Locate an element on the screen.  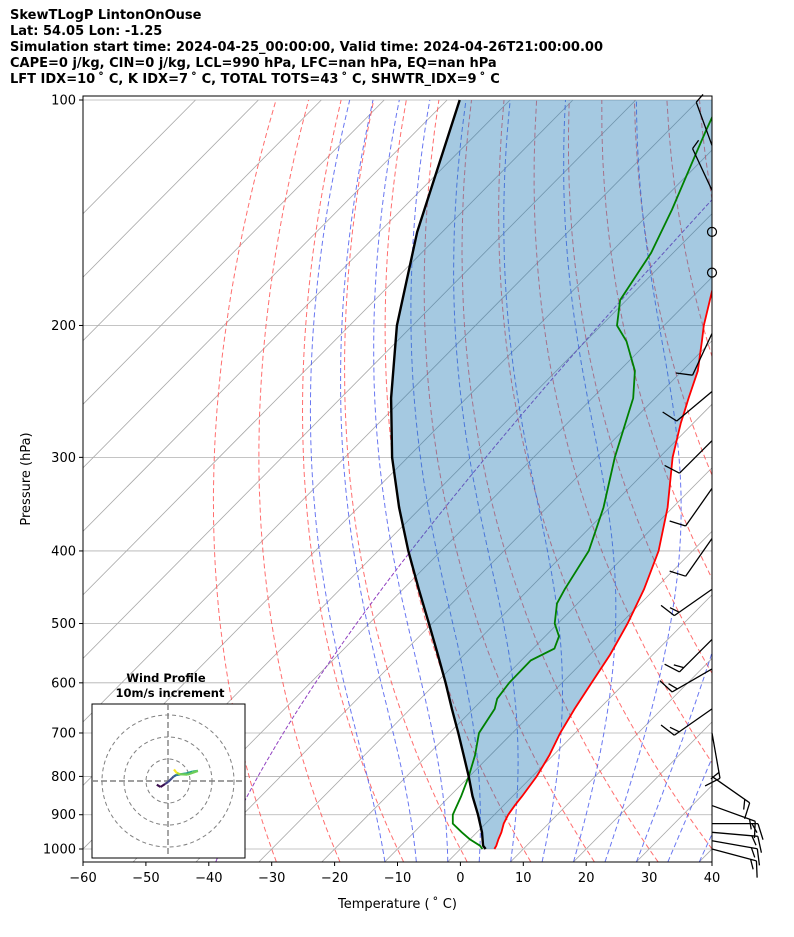
y-axis-label: Pressure (hPa) is located at coordinates (26, 478).